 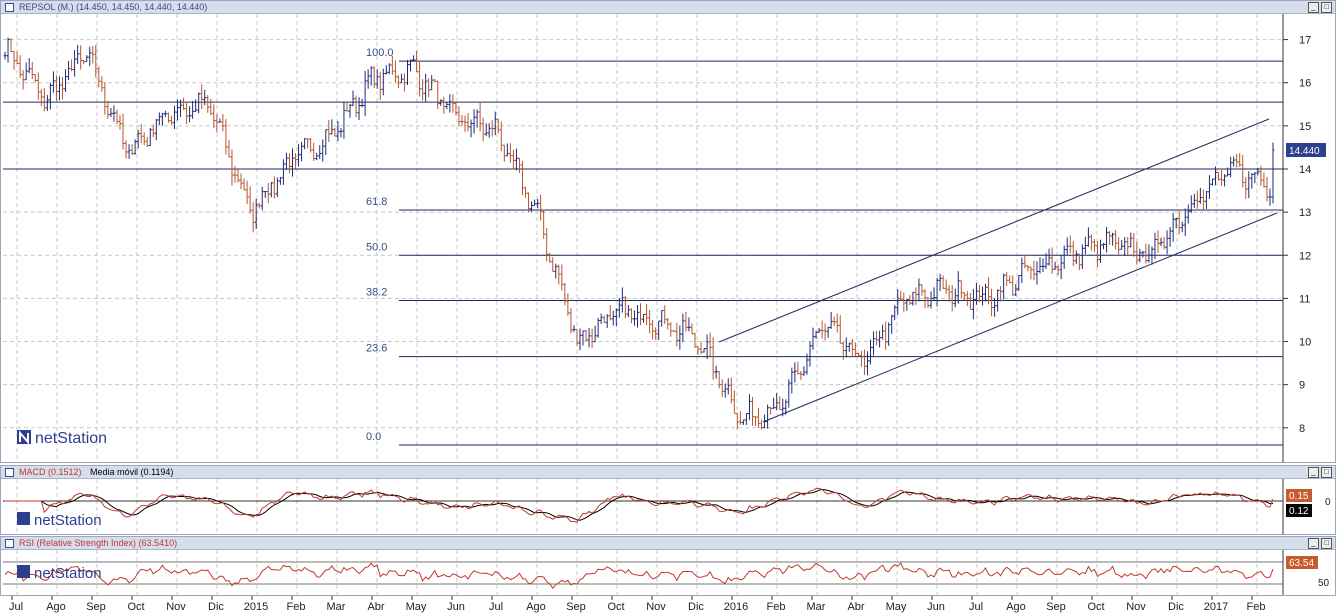 I want to click on macd-line, so click(x=639, y=505).